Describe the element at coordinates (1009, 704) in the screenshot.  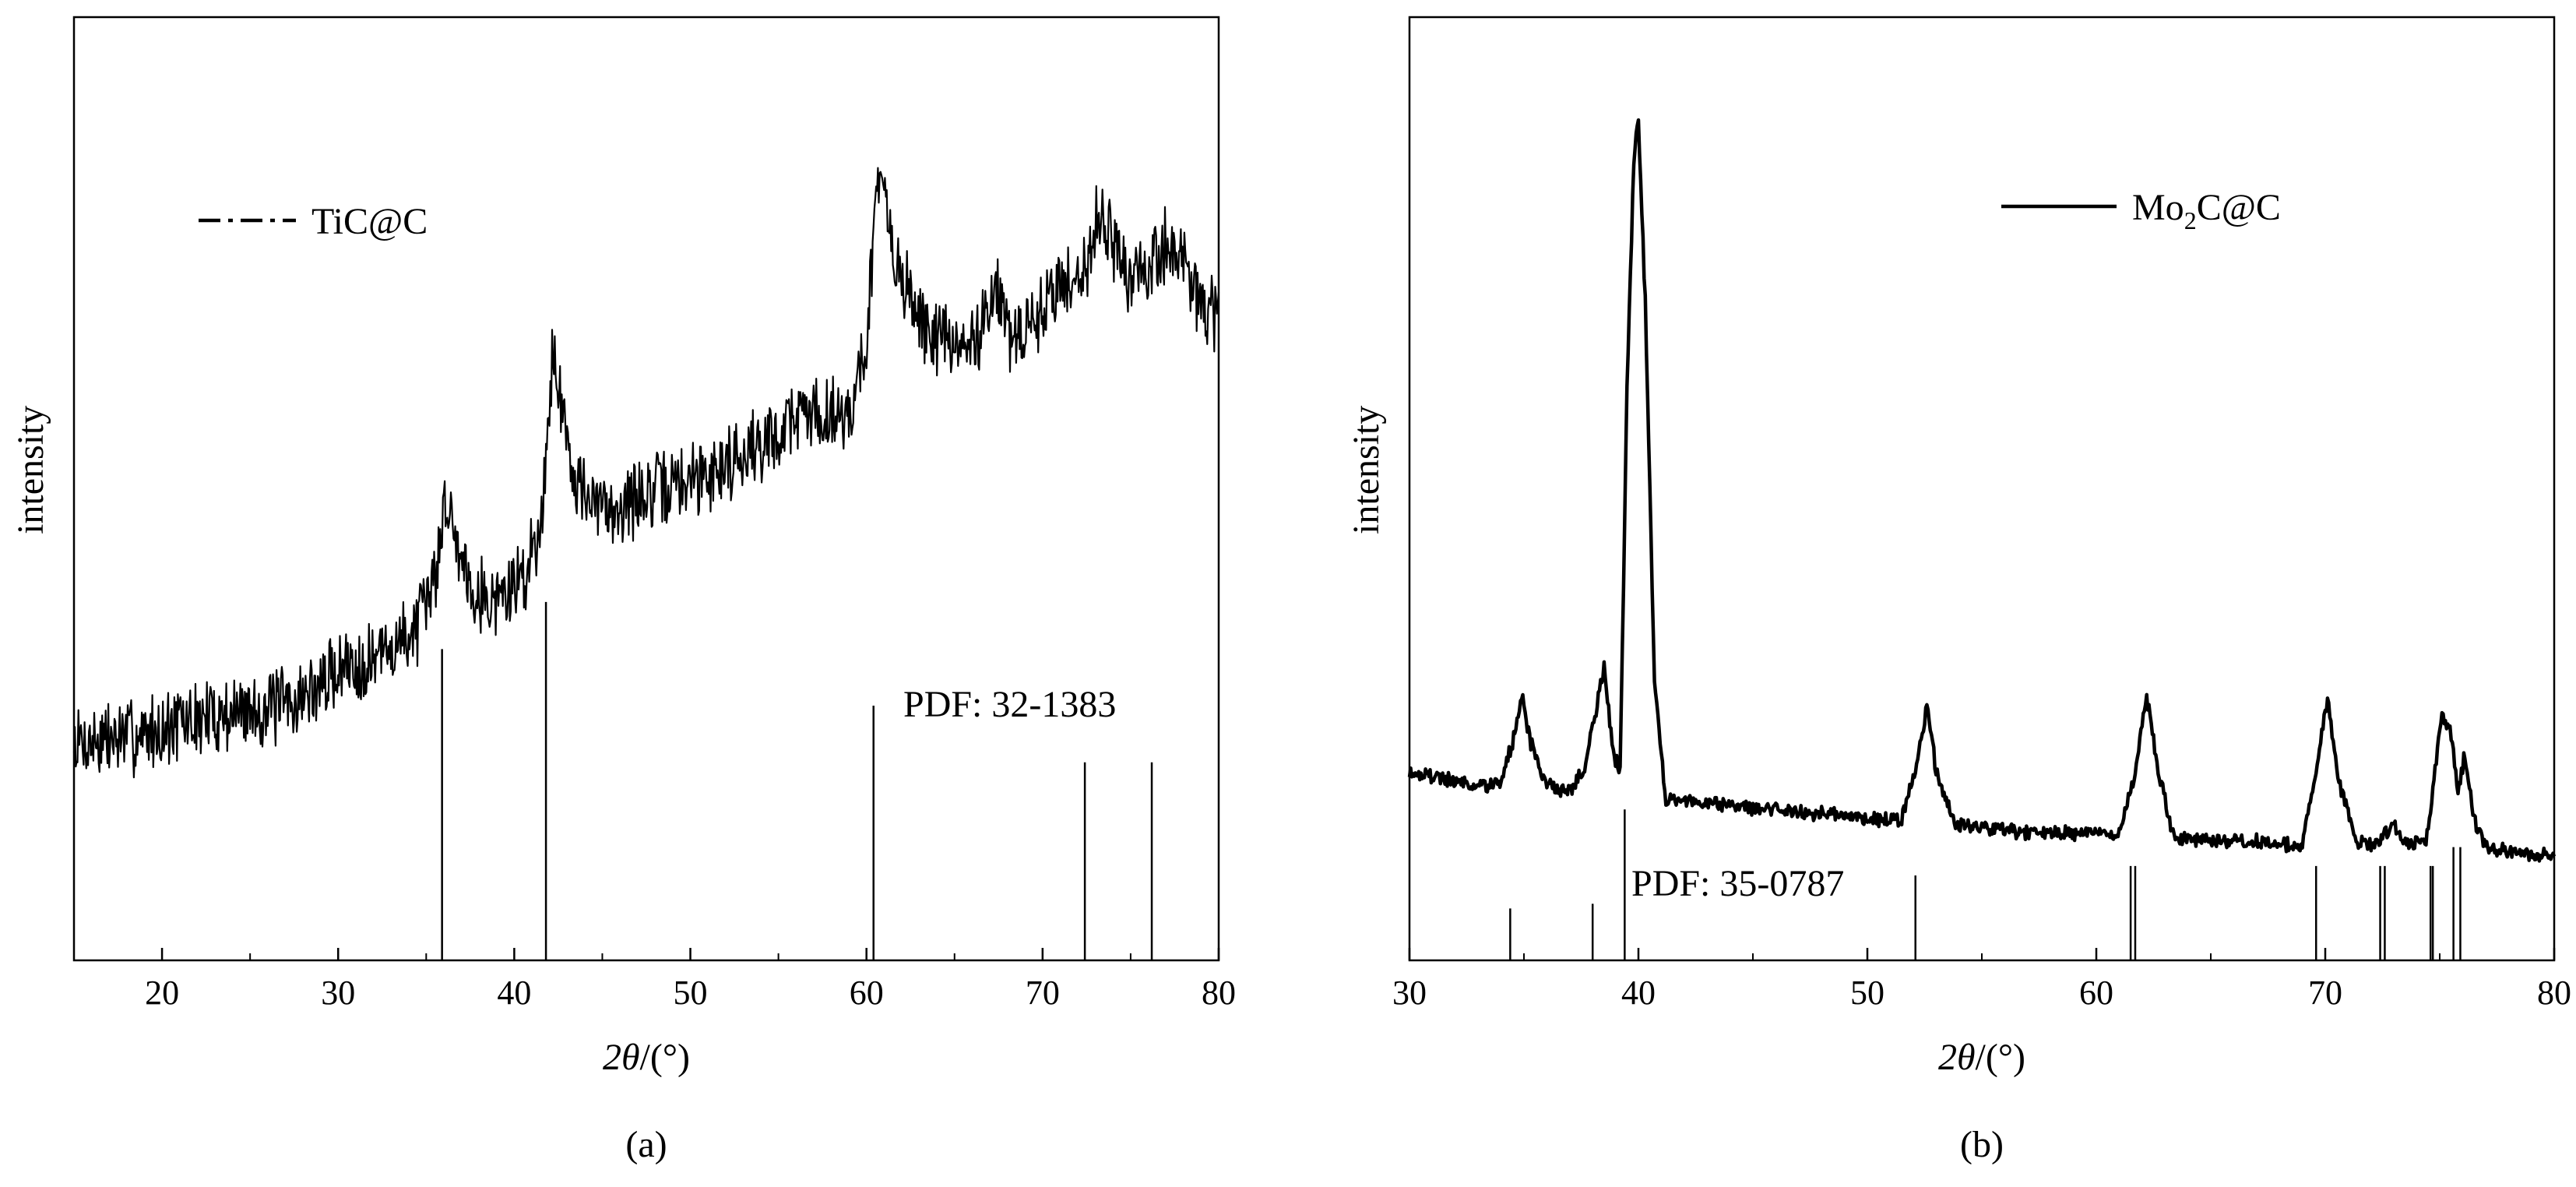
I see `reference-label-a: PDF: 32-1383` at that location.